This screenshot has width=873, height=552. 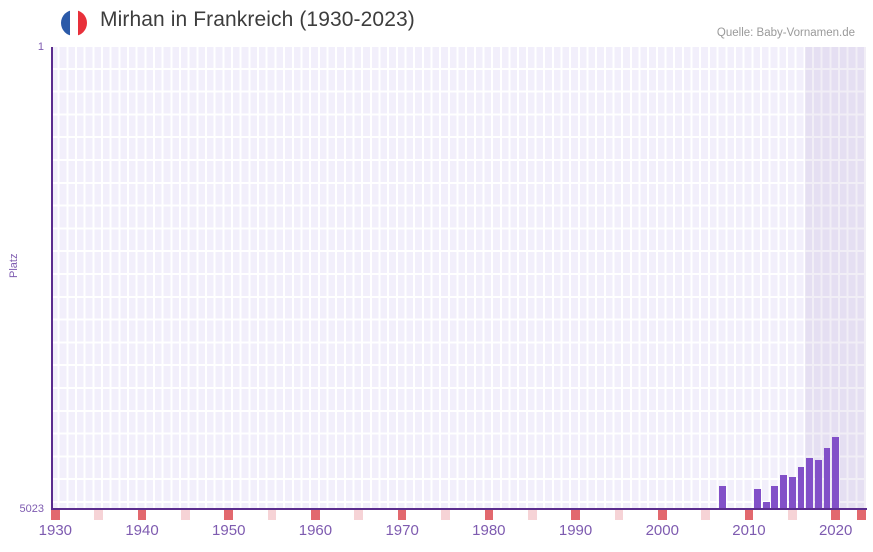 What do you see at coordinates (82, 23) in the screenshot?
I see `flag-band-red` at bounding box center [82, 23].